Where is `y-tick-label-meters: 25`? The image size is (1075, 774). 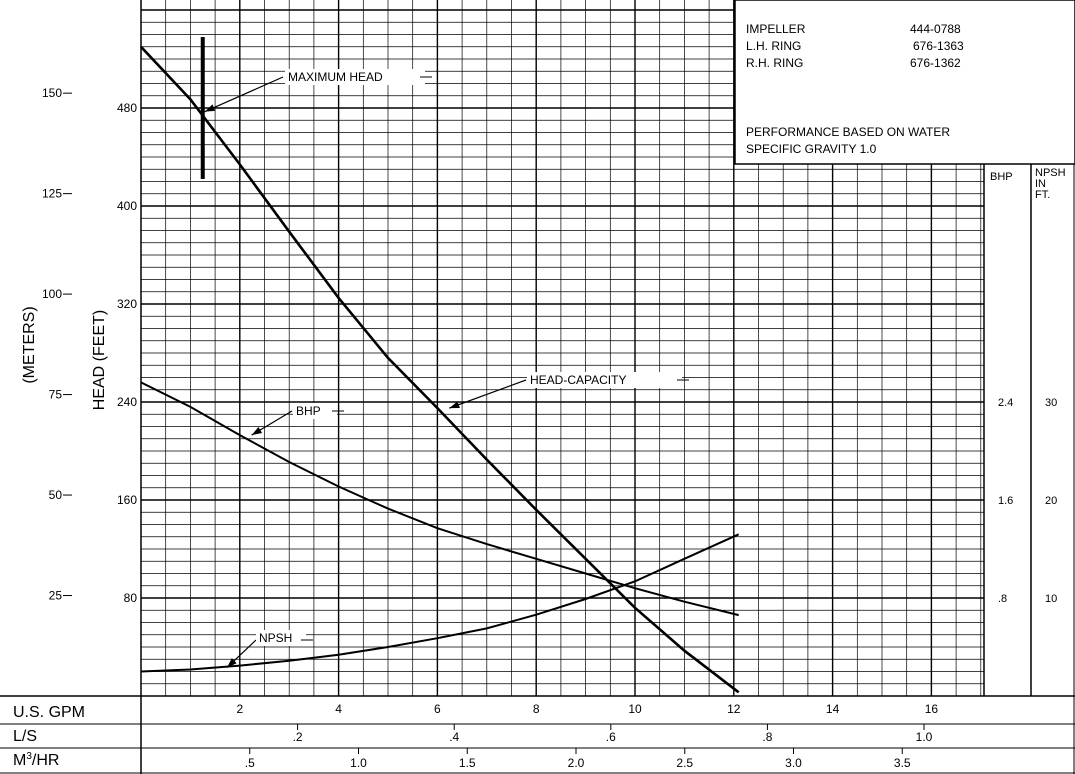
y-tick-label-meters: 25 is located at coordinates (56, 596).